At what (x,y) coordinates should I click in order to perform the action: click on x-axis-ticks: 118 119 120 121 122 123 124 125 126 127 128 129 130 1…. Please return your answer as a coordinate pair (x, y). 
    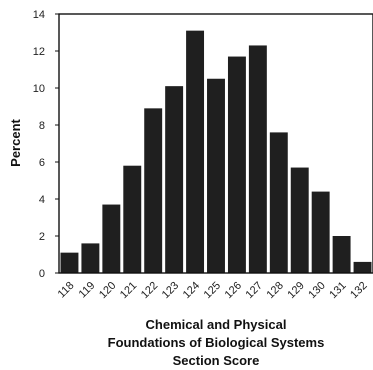
    Looking at the image, I should click on (213, 290).